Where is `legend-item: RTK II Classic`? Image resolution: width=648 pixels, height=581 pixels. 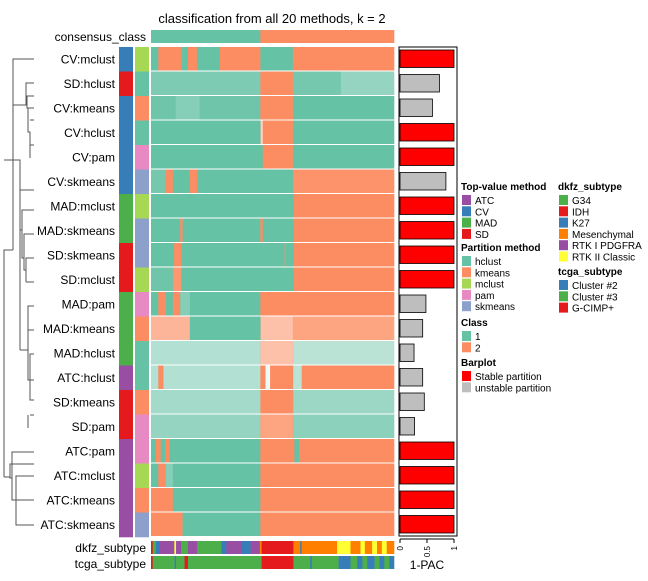
legend-item: RTK II Classic is located at coordinates (603, 258).